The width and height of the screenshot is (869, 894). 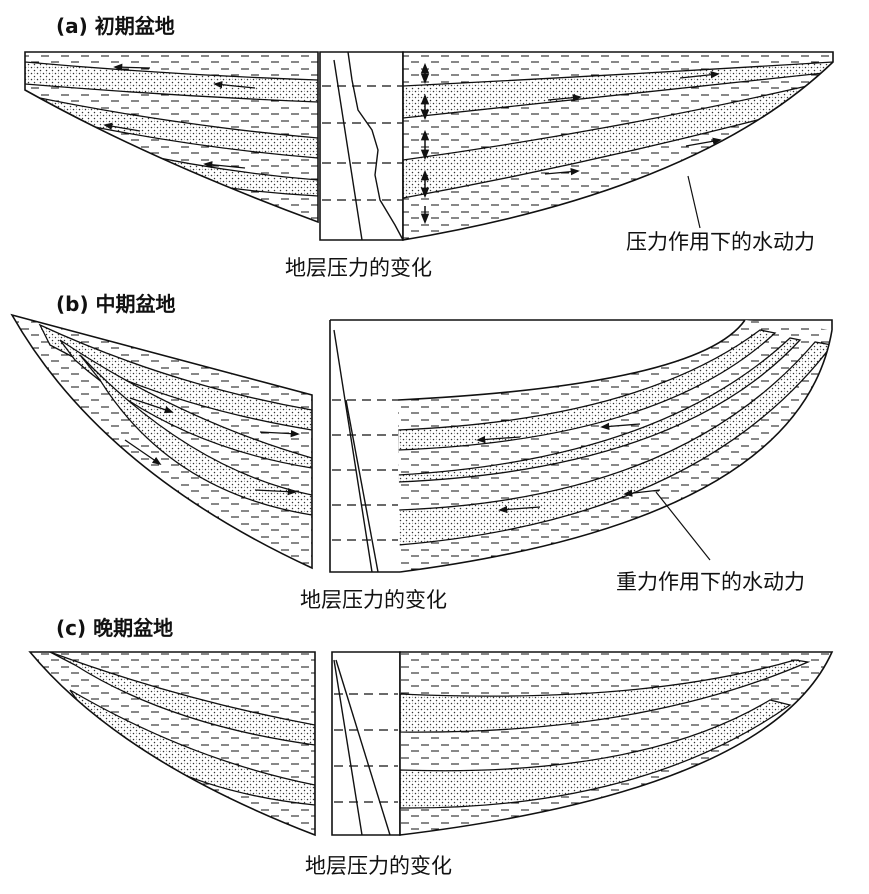 What do you see at coordinates (373, 600) in the screenshot?
I see `panel-b-pressure-caption: 地层压力的变化` at bounding box center [373, 600].